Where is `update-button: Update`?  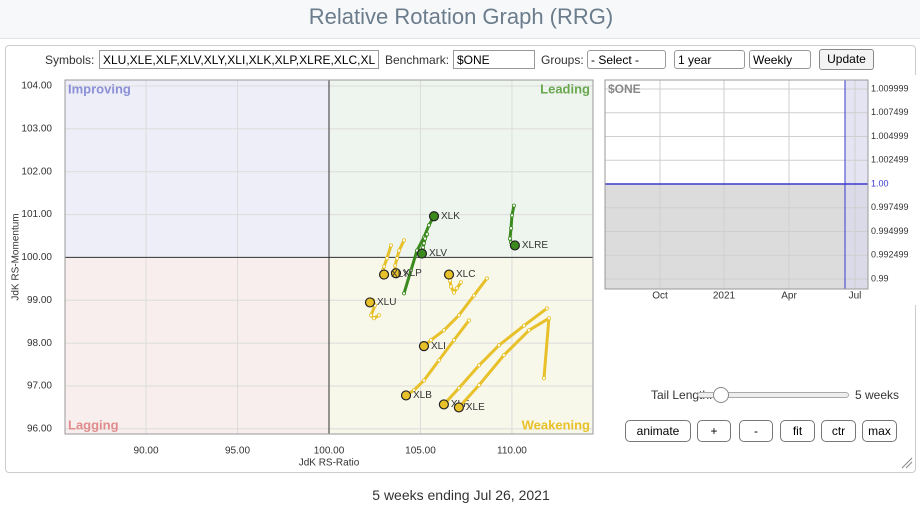 update-button: Update is located at coordinates (846, 59).